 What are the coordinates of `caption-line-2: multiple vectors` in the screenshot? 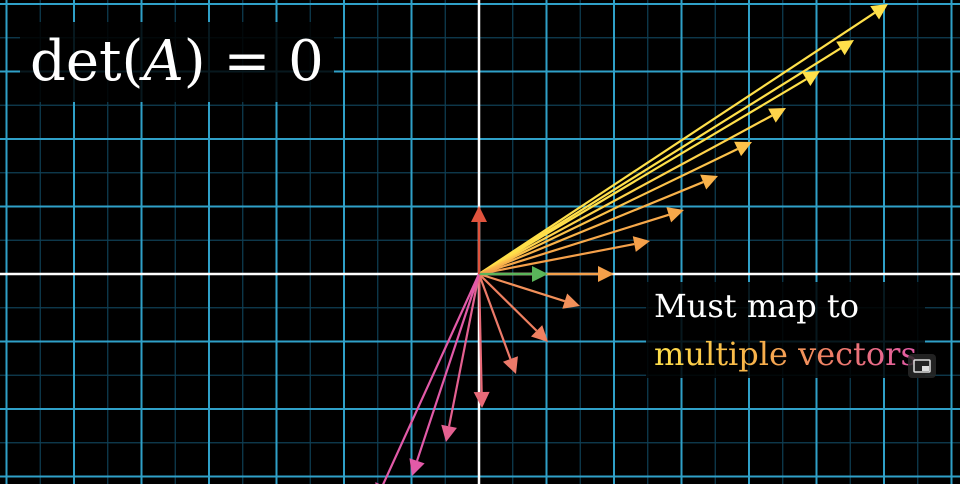 It's located at (785, 354).